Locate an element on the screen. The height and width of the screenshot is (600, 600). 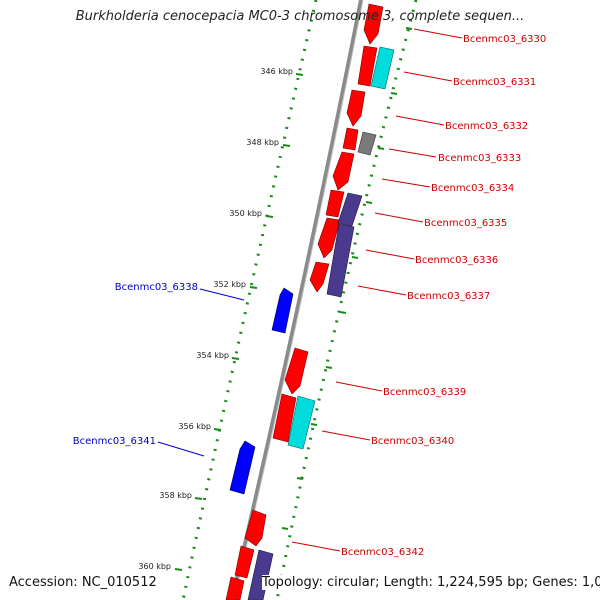
gene-label: Bcenmc03_6335 is located at coordinates (465, 223).